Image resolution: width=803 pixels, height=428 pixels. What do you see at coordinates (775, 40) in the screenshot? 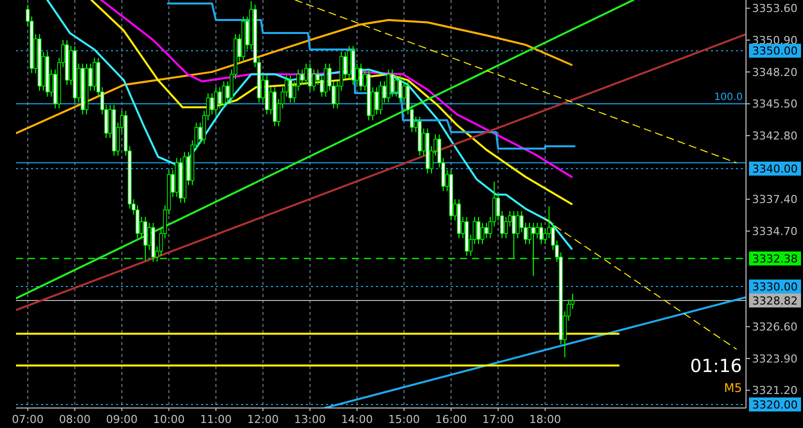
I see `y-tick-label: 3350.90` at bounding box center [775, 40].